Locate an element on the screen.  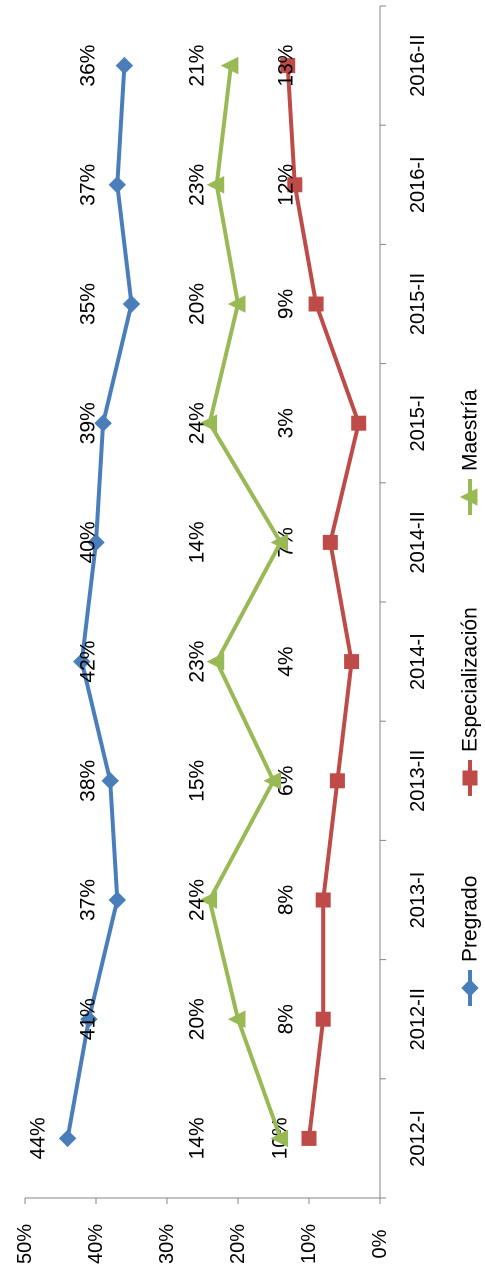
data-label: 13% is located at coordinates (286, 66).